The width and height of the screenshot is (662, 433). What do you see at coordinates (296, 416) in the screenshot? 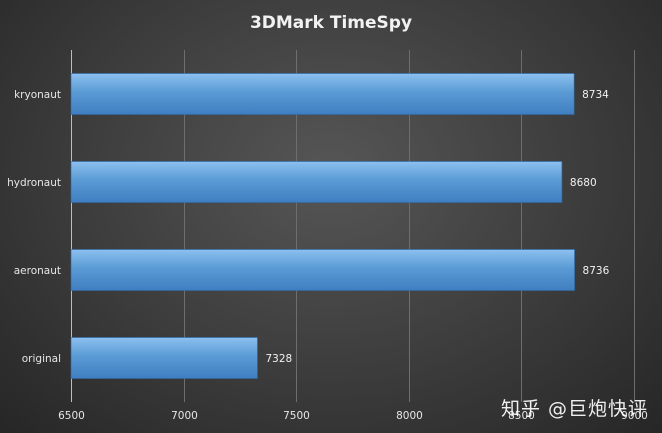
I see `x-tick-label: 7500` at bounding box center [296, 416].